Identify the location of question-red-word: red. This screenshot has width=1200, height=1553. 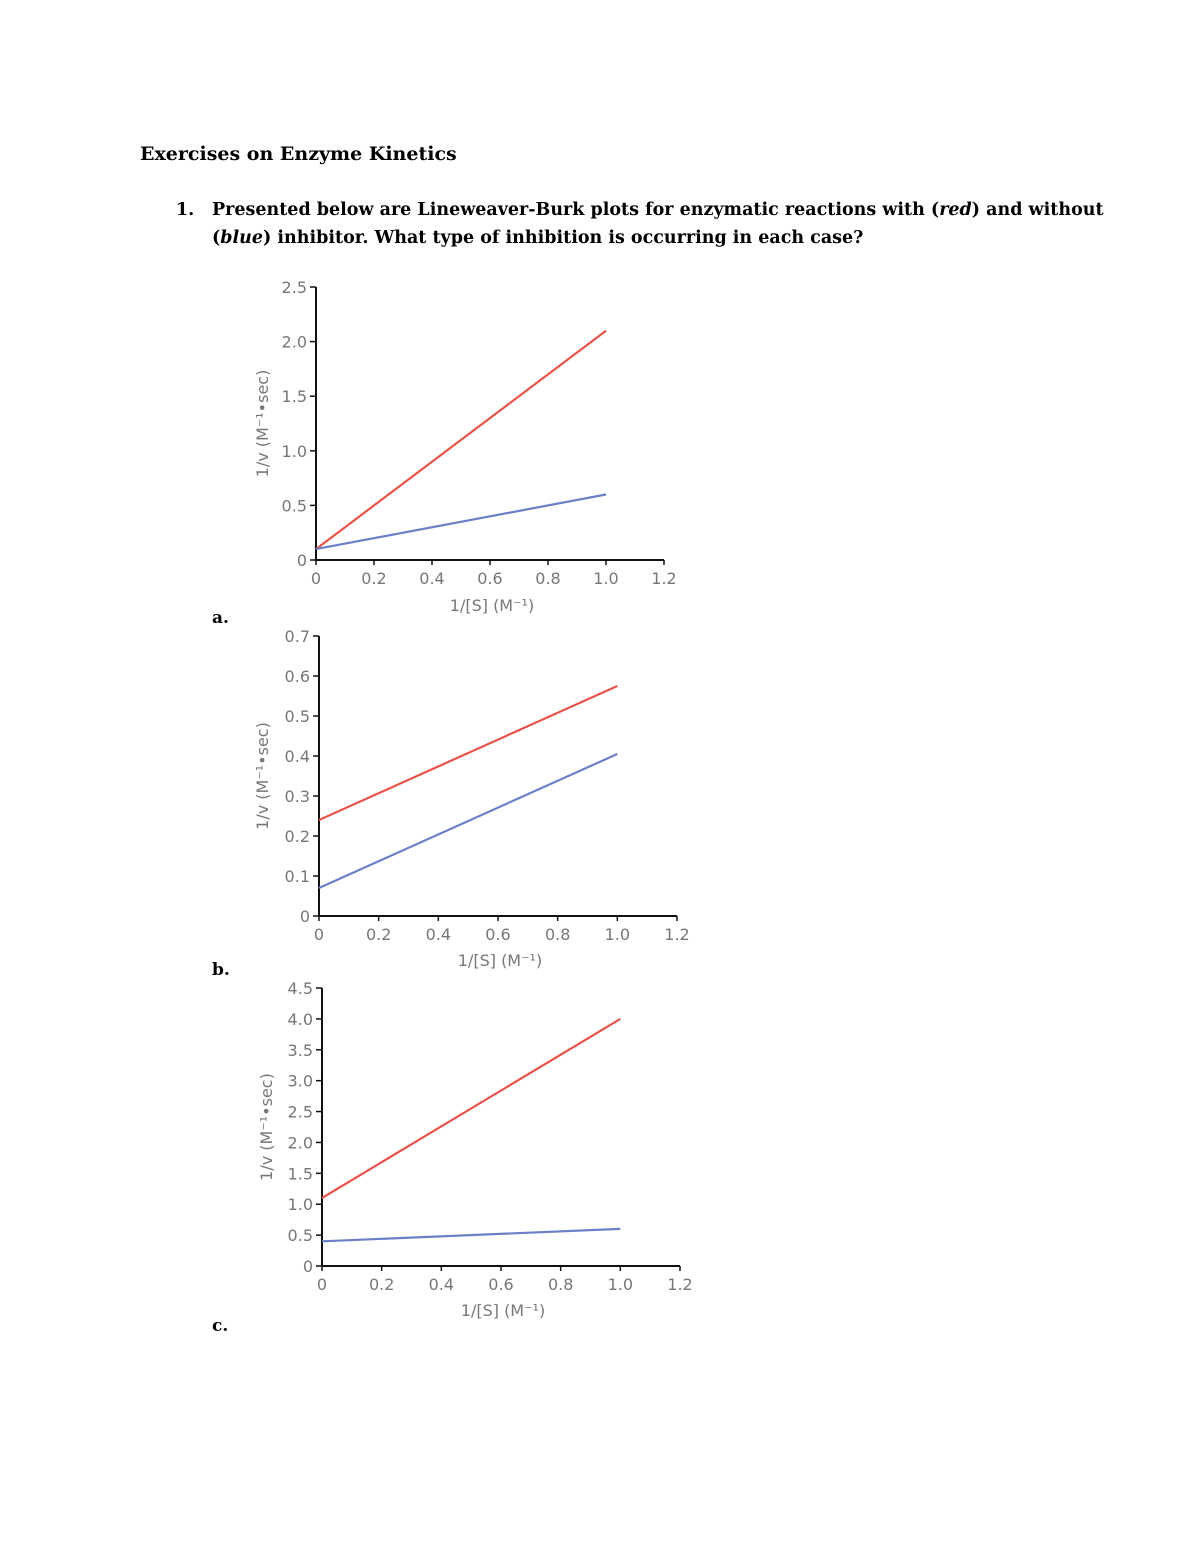
(955, 210).